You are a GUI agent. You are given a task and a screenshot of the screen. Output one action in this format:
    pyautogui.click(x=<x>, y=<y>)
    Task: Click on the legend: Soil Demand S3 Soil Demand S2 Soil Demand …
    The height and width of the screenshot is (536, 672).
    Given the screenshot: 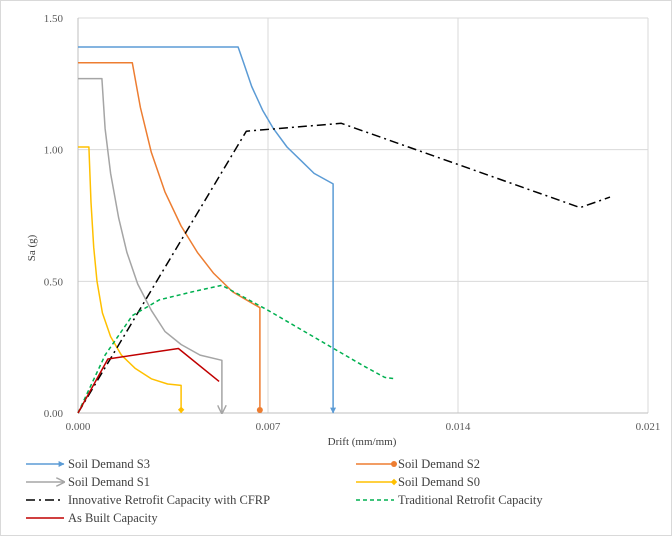 What is the action you would take?
    pyautogui.click(x=284, y=491)
    